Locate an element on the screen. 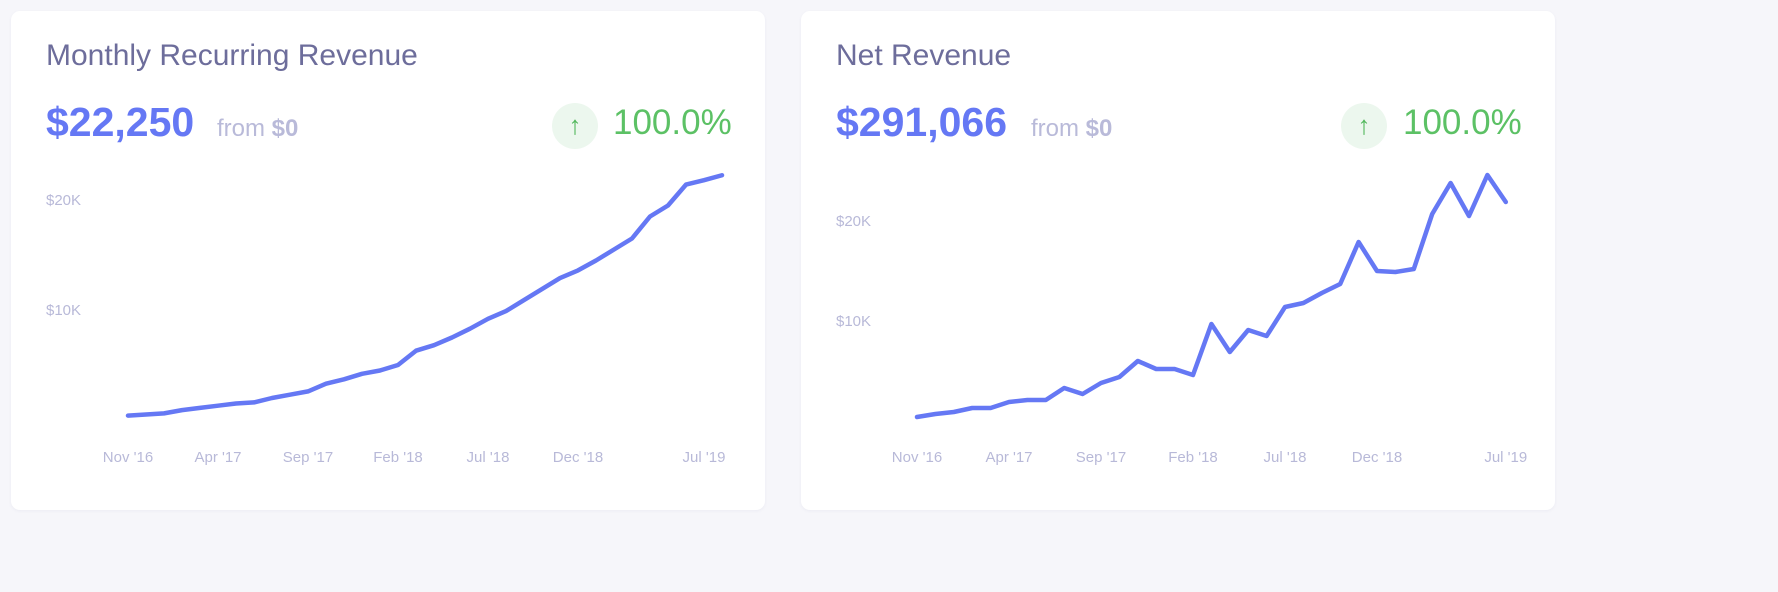  metric-value: $291,066 is located at coordinates (922, 122).